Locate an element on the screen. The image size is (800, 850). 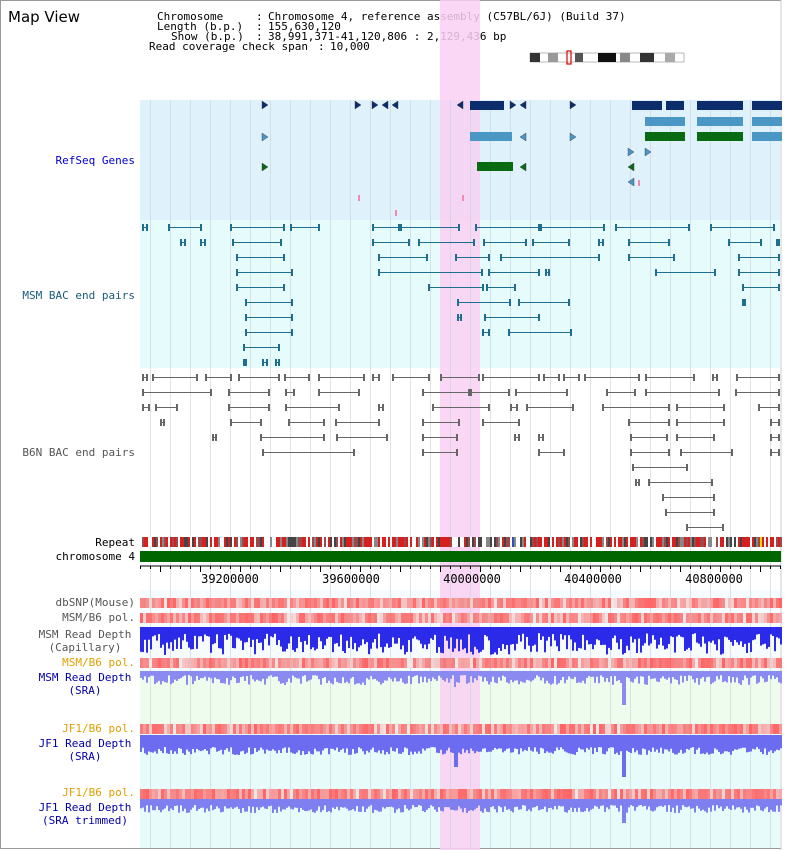
b6n-bac-end-pairs-track is located at coordinates (461, 452).